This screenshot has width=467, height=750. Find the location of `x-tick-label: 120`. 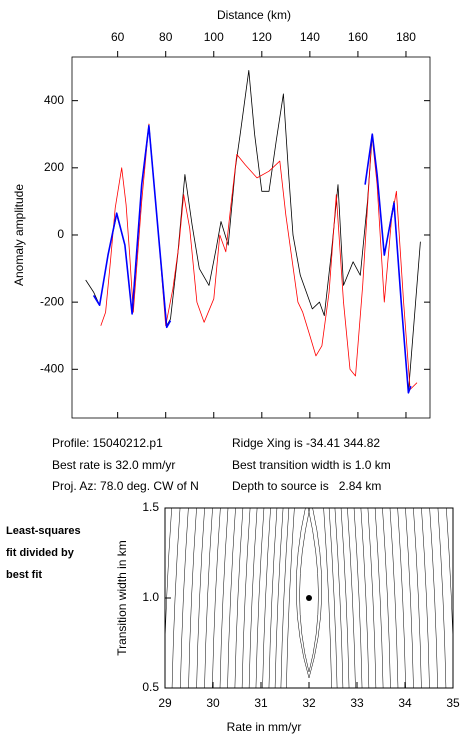

x-tick-label: 120 is located at coordinates (262, 37).